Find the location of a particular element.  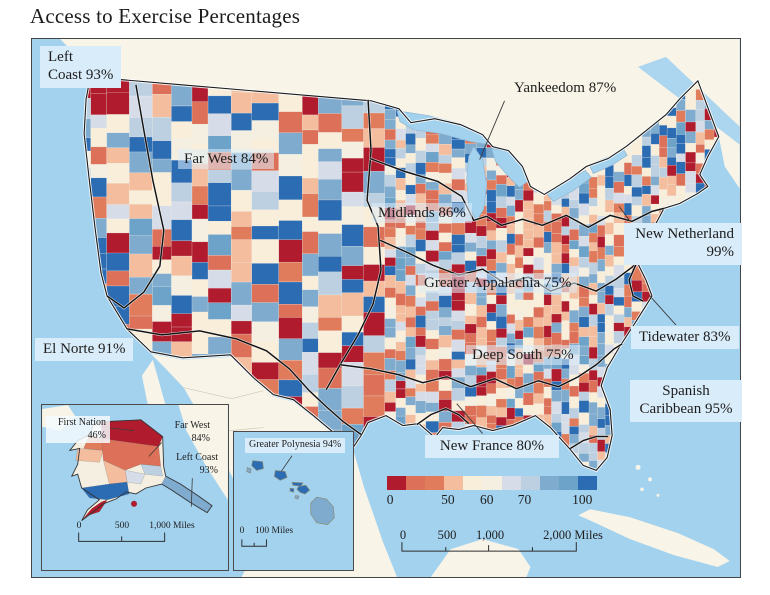

kodiak-island is located at coordinates (134, 503).